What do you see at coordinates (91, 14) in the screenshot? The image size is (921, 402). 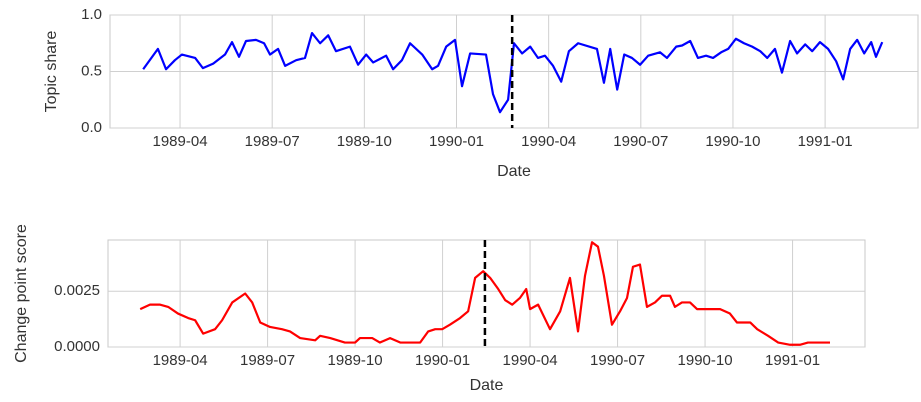 I see `y-tick-label: 1.0` at bounding box center [91, 14].